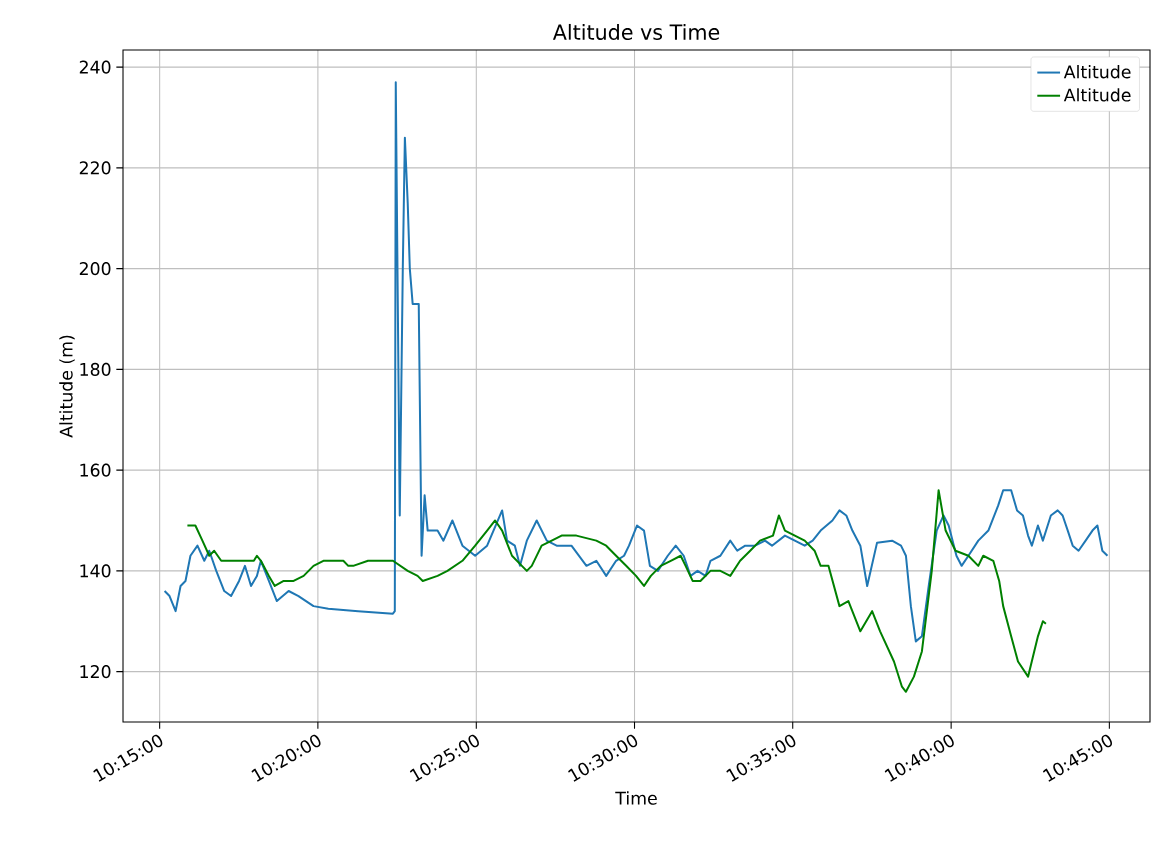  What do you see at coordinates (636, 31) in the screenshot?
I see `chart-title: Altitude vs Time` at bounding box center [636, 31].